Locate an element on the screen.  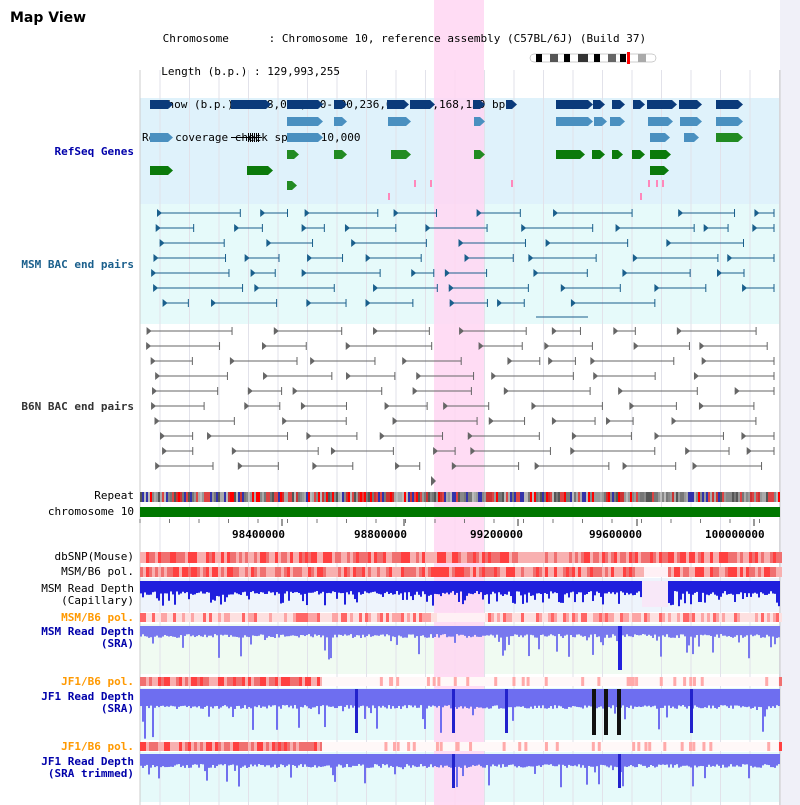
chromosome-ideogram is located at coordinates (594, 58).